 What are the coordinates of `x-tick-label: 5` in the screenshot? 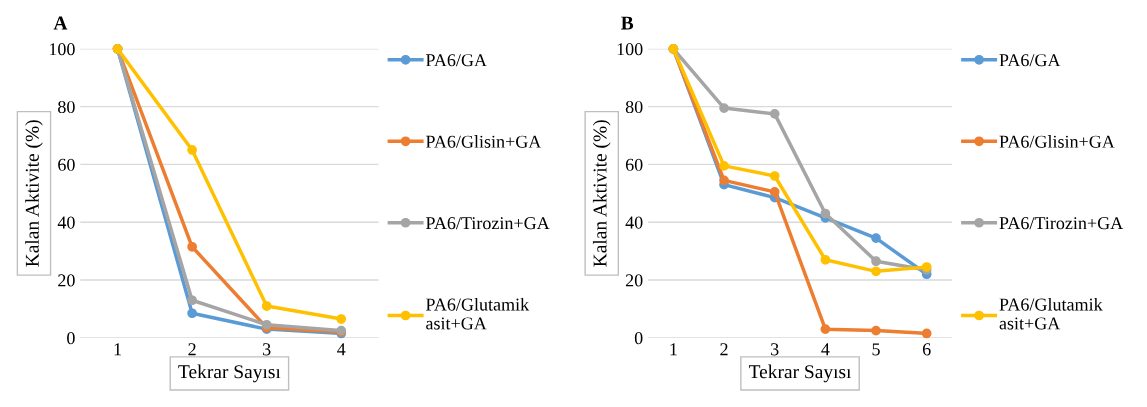 It's located at (876, 349).